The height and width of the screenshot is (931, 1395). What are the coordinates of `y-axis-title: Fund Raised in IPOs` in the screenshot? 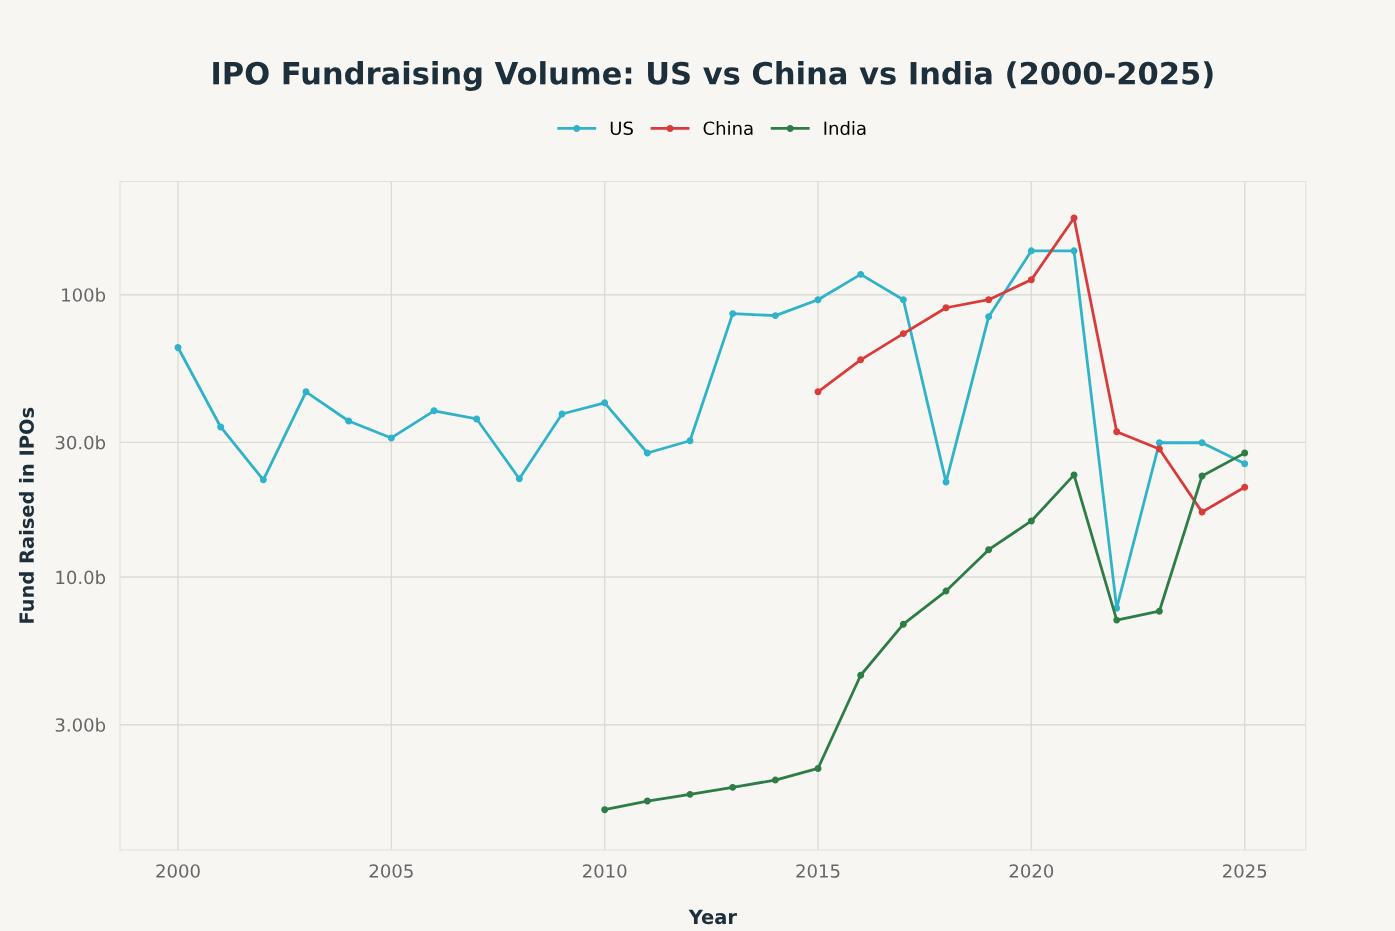 It's located at (26, 515).